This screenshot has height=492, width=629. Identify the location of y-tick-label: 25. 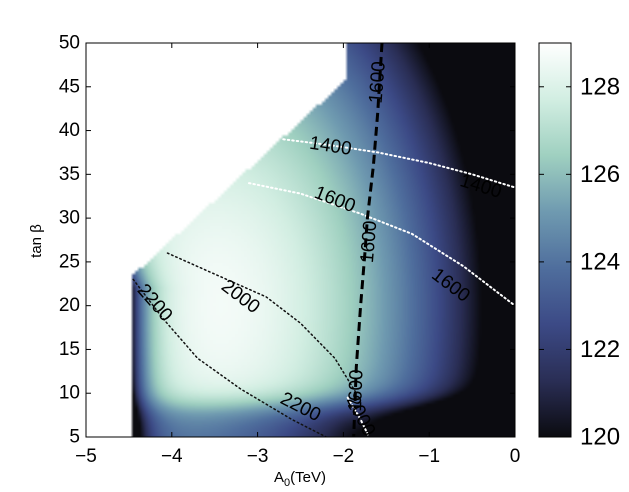
(69, 261).